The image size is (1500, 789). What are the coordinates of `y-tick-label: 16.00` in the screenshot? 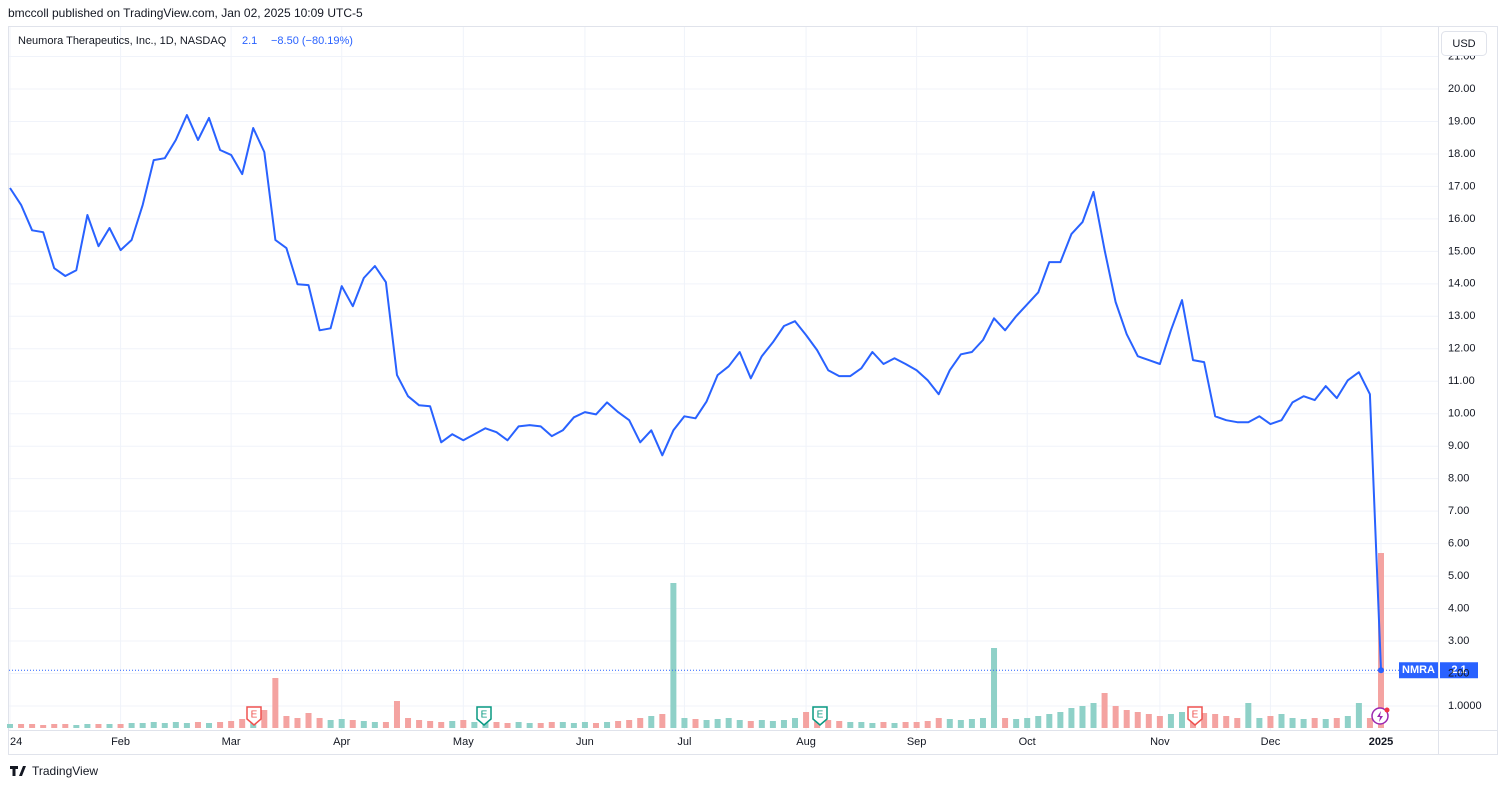 It's located at (1462, 219).